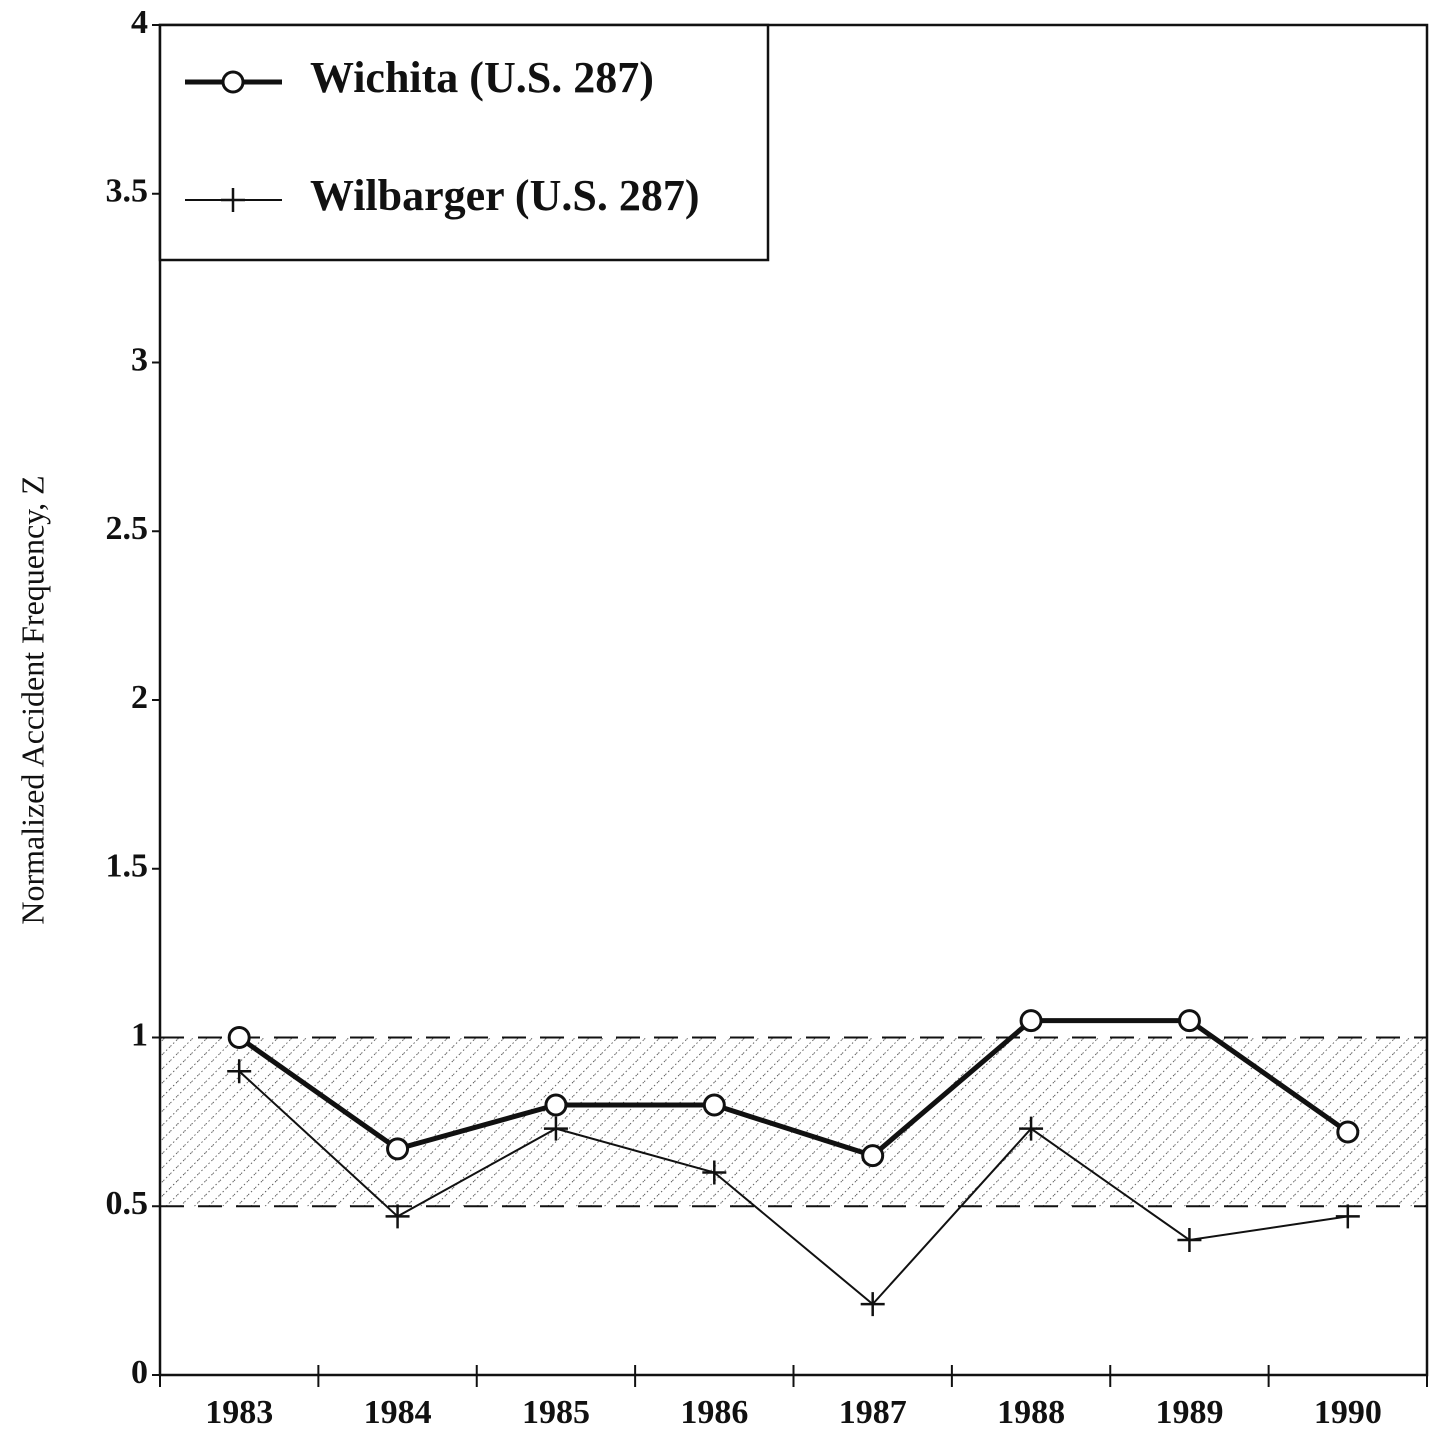  What do you see at coordinates (139, 1034) in the screenshot?
I see `y-tick-label: 1` at bounding box center [139, 1034].